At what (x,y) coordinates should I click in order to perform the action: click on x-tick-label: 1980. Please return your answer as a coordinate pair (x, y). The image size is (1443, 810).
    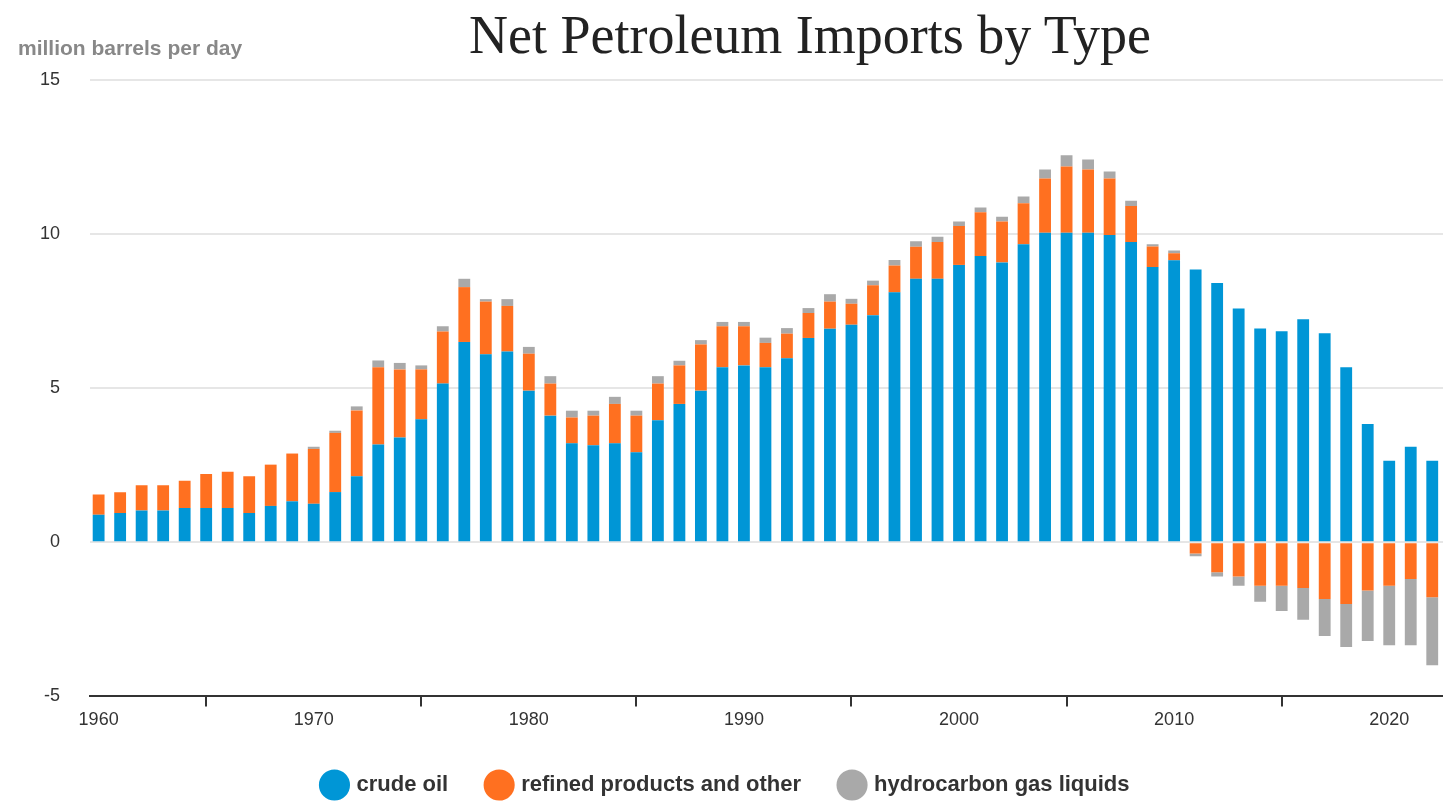
    Looking at the image, I should click on (528, 719).